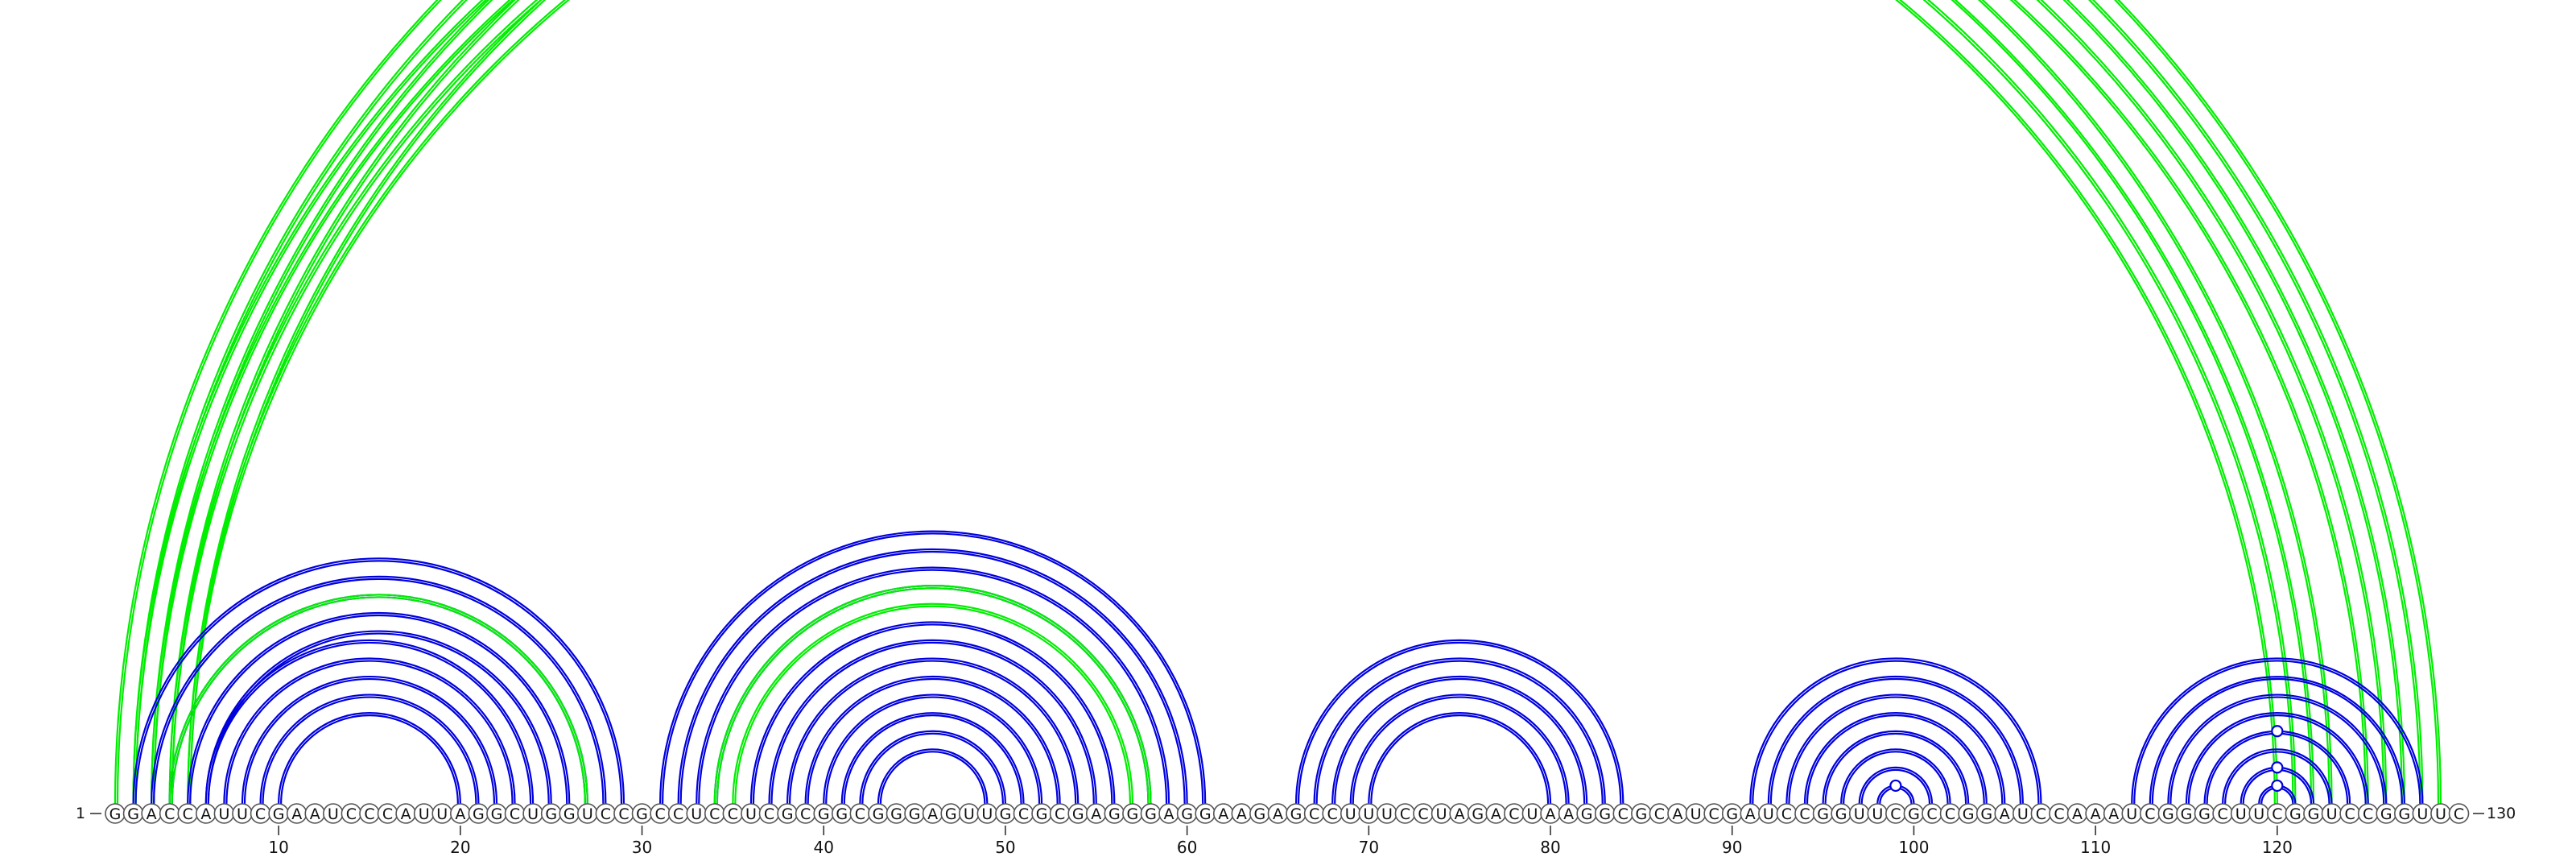  What do you see at coordinates (1005, 847) in the screenshot?
I see `tick-label: 50` at bounding box center [1005, 847].